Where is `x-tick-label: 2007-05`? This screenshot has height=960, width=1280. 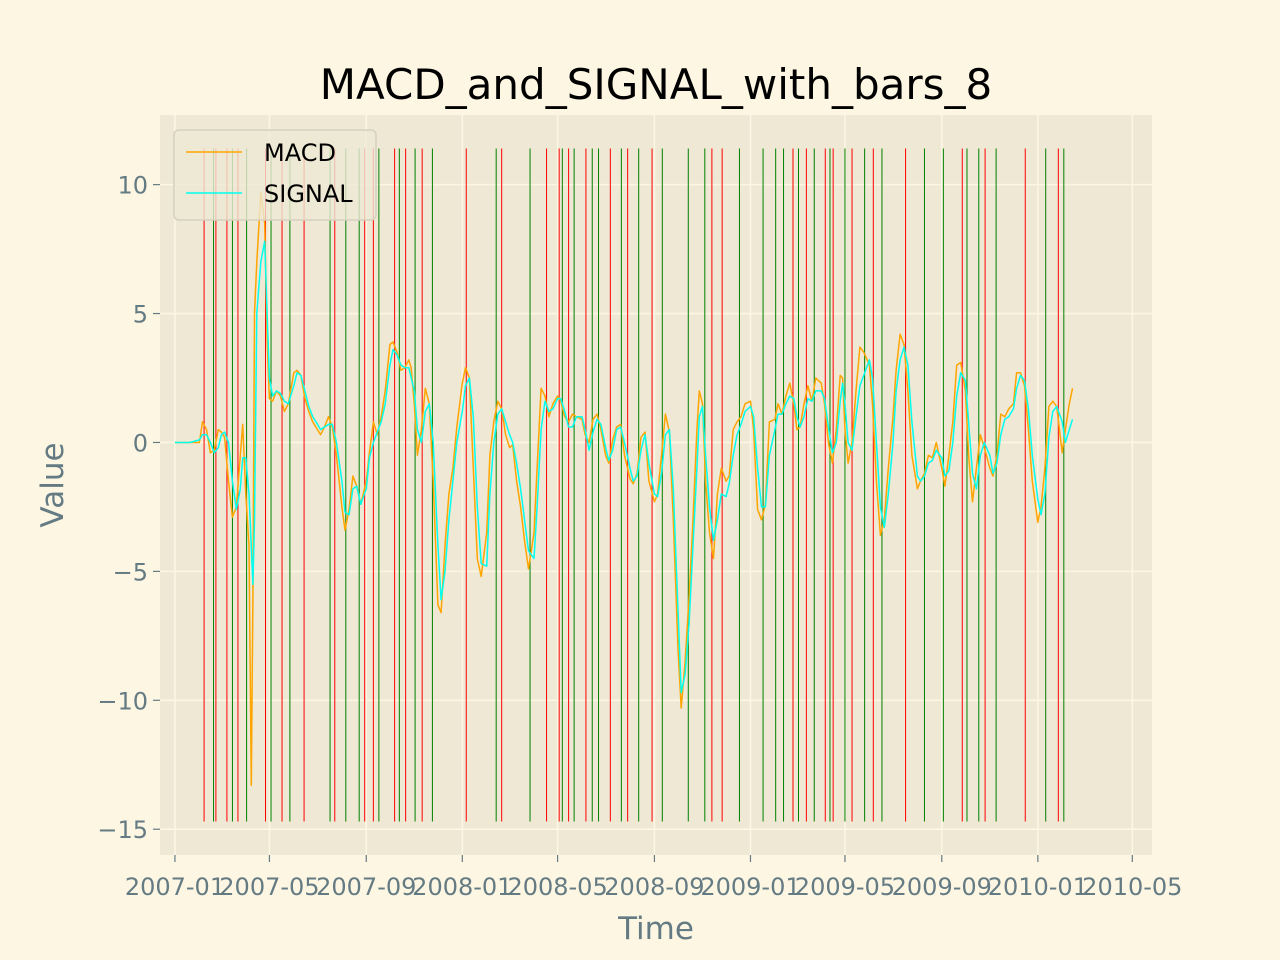 x-tick-label: 2007-05 is located at coordinates (269, 887).